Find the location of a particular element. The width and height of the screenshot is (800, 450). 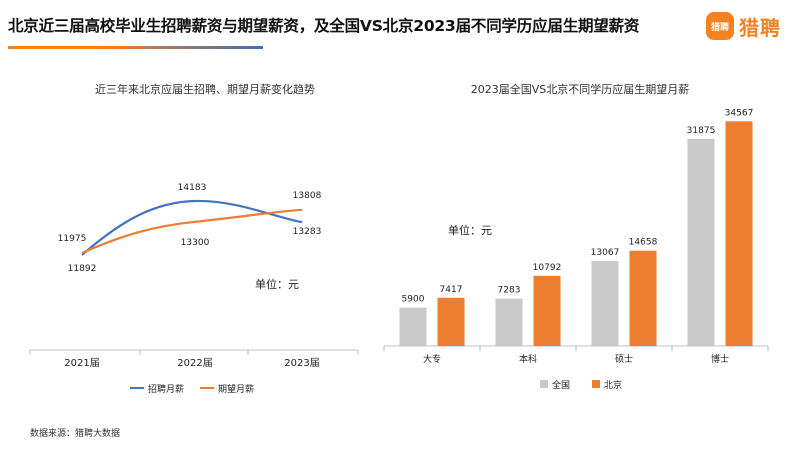

line-data-label: 13283 is located at coordinates (307, 232).